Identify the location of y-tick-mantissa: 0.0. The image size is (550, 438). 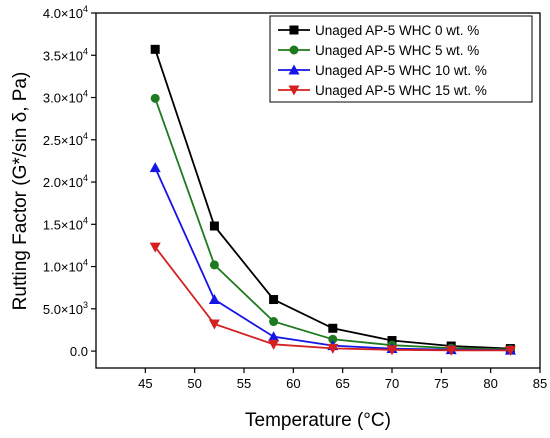
(79, 351).